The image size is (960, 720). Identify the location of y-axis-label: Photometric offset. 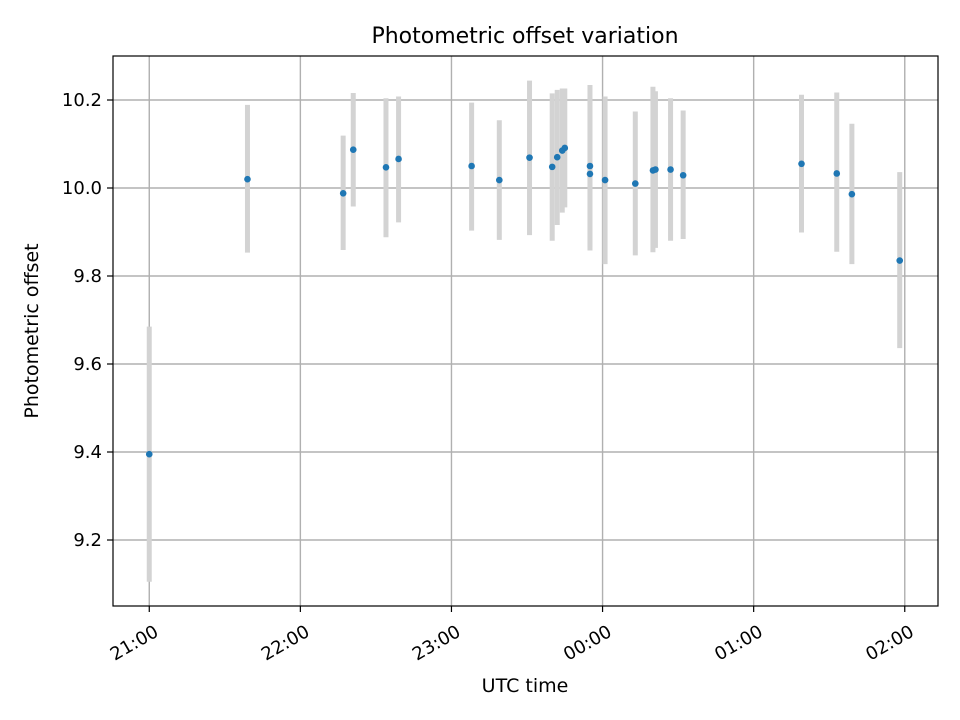
(32, 330).